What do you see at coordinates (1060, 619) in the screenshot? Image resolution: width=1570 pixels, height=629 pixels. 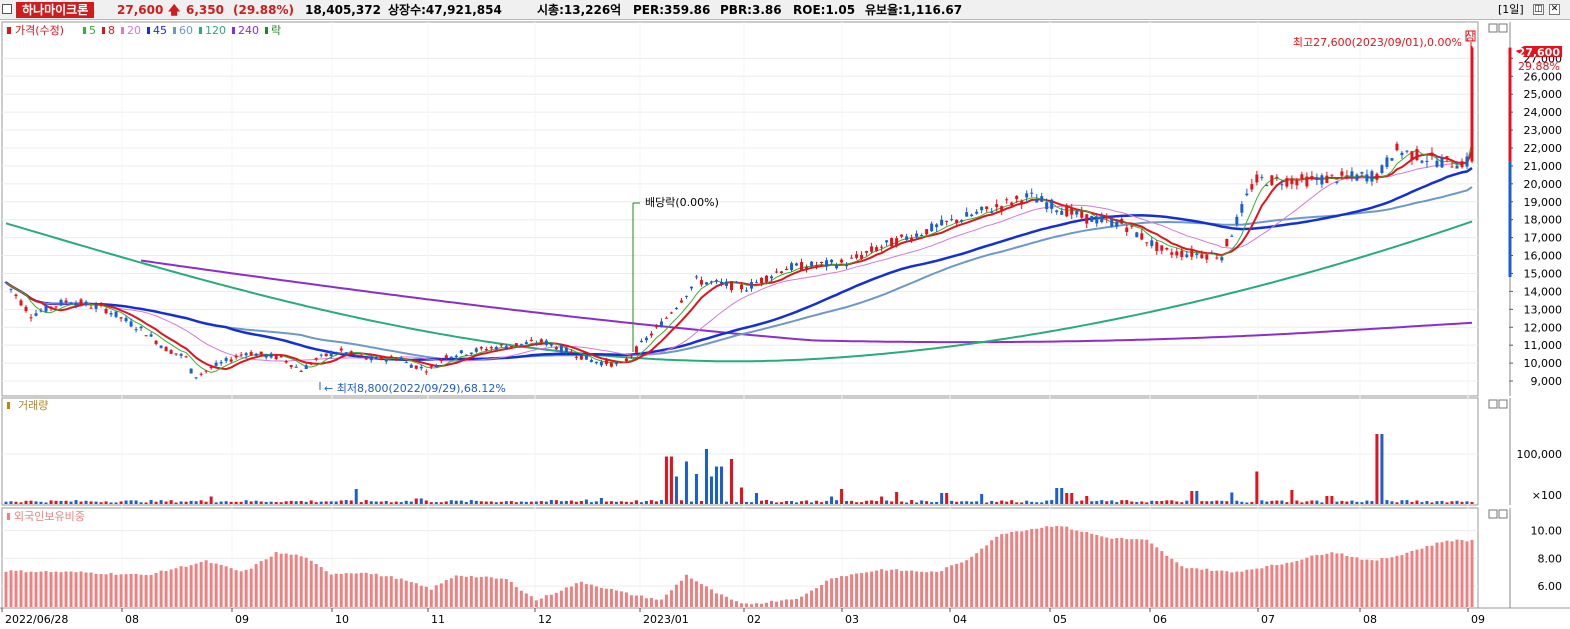 I see `x-tick-label: 05` at bounding box center [1060, 619].